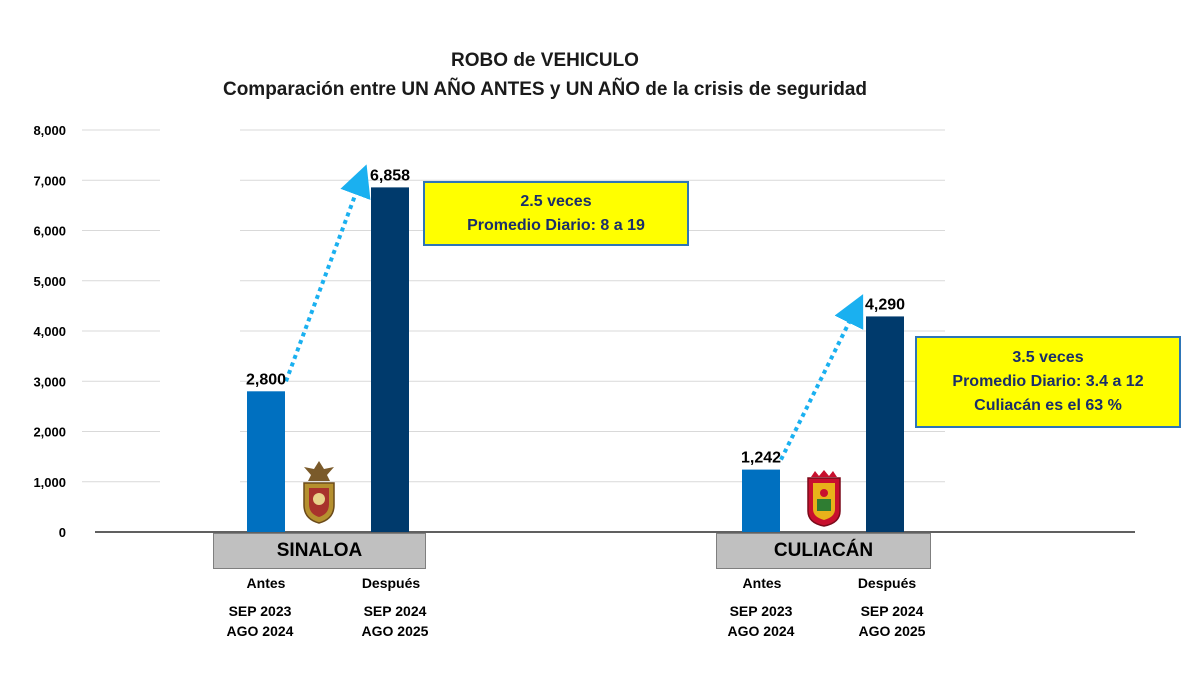 The height and width of the screenshot is (674, 1200). Describe the element at coordinates (49, 331) in the screenshot. I see `y-tick-label: 4,000` at that location.